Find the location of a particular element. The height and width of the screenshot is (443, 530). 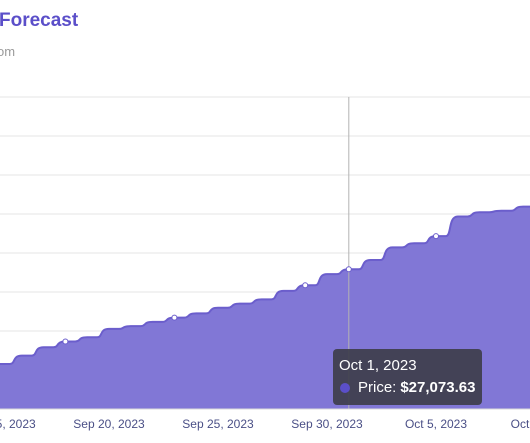

x-tick-label: Oct 5, 2023 is located at coordinates (436, 424).